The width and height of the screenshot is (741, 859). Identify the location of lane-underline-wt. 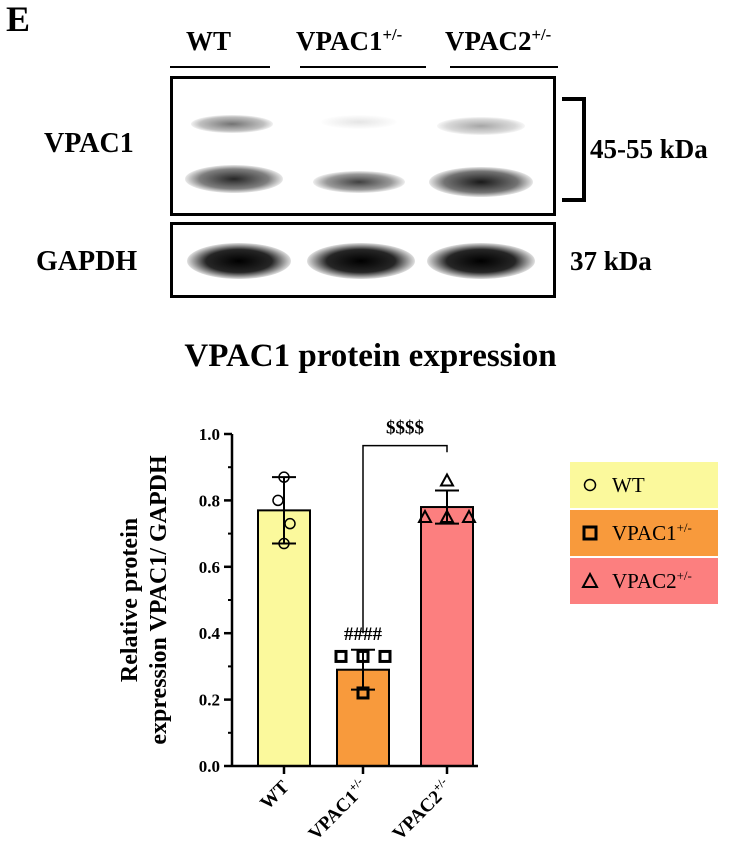
(220, 67).